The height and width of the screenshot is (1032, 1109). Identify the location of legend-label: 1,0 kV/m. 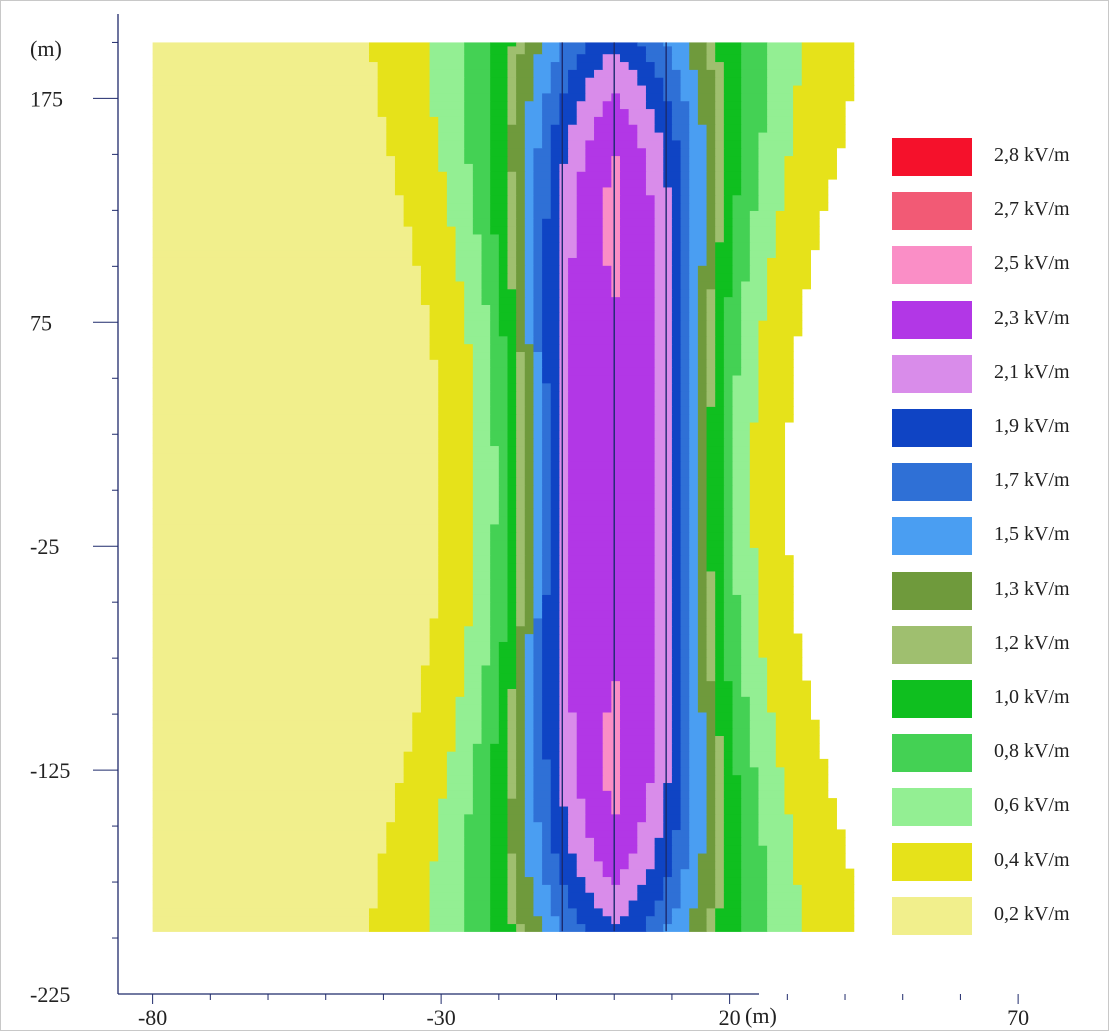
(1032, 697).